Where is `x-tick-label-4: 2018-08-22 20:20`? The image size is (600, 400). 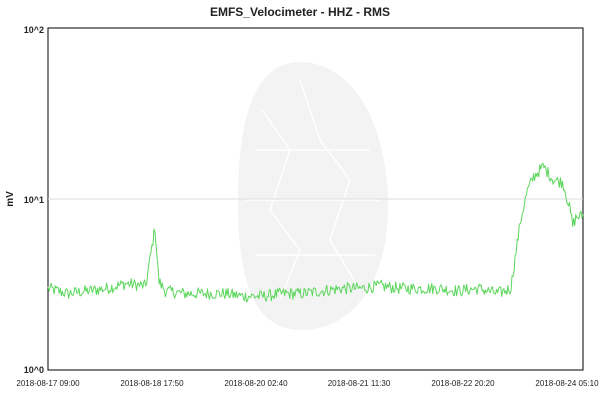
x-tick-label-4: 2018-08-22 20:20 is located at coordinates (463, 383).